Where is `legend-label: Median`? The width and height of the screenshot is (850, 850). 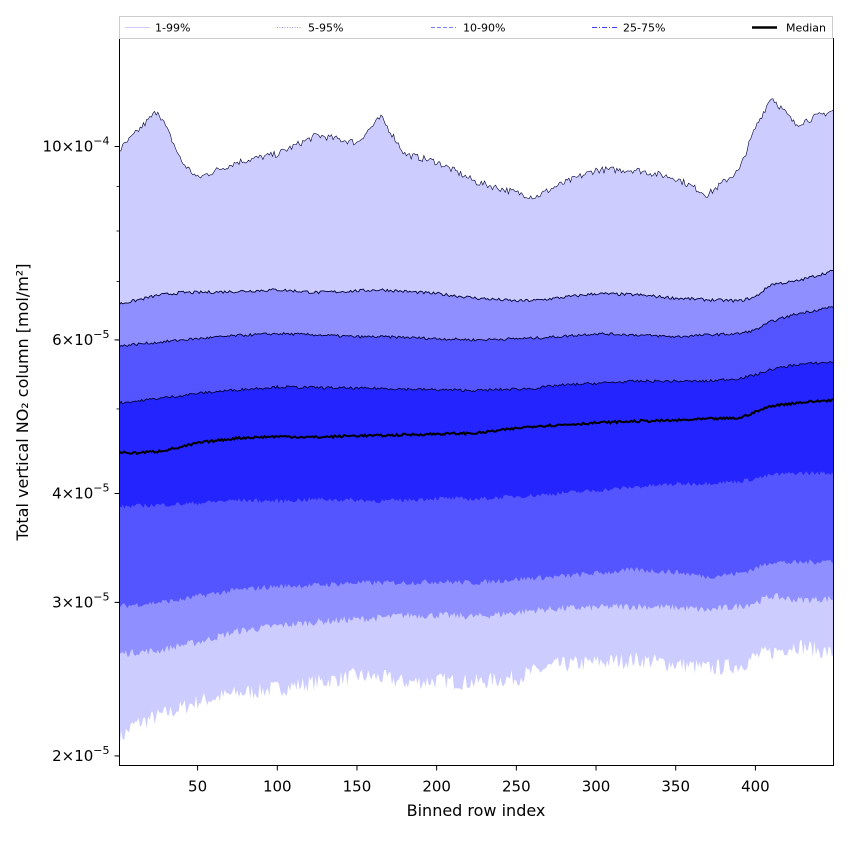
legend-label: Median is located at coordinates (806, 28).